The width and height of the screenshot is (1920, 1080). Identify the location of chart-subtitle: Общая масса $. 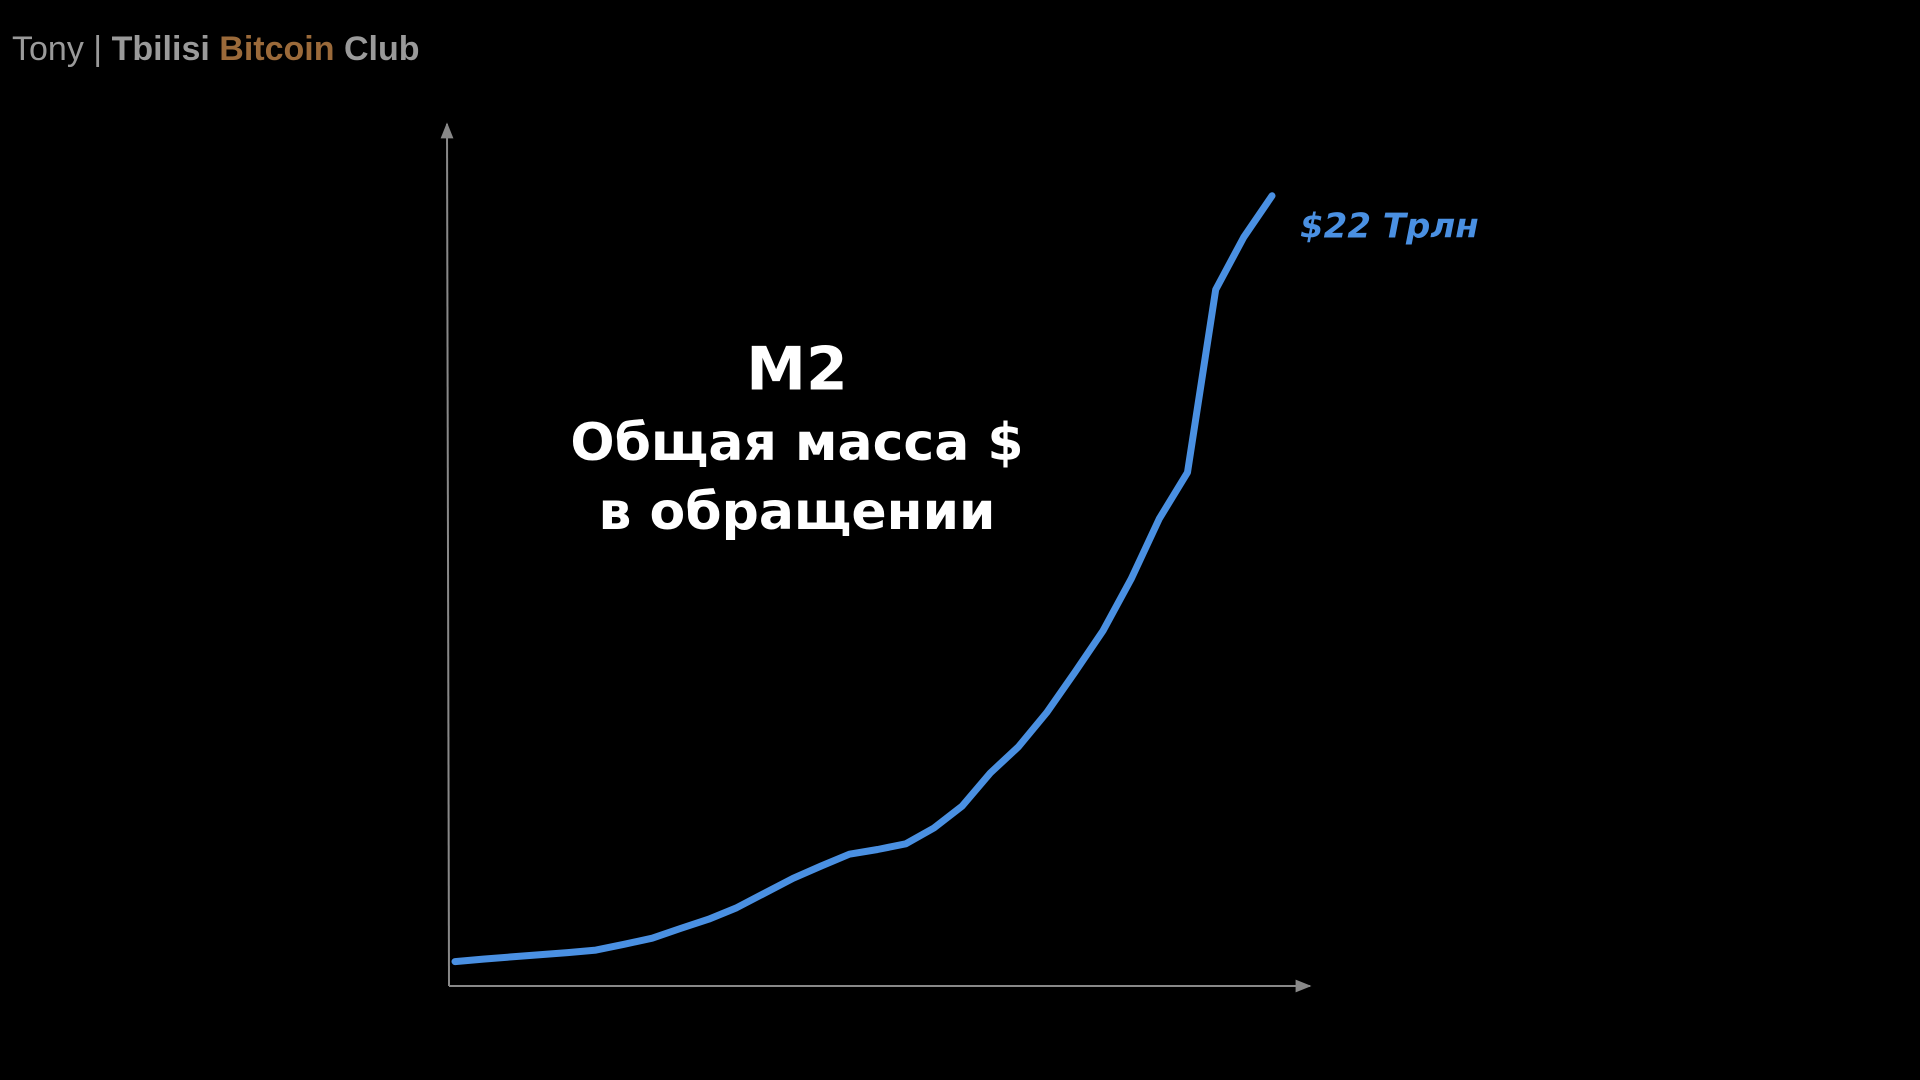
(796, 443).